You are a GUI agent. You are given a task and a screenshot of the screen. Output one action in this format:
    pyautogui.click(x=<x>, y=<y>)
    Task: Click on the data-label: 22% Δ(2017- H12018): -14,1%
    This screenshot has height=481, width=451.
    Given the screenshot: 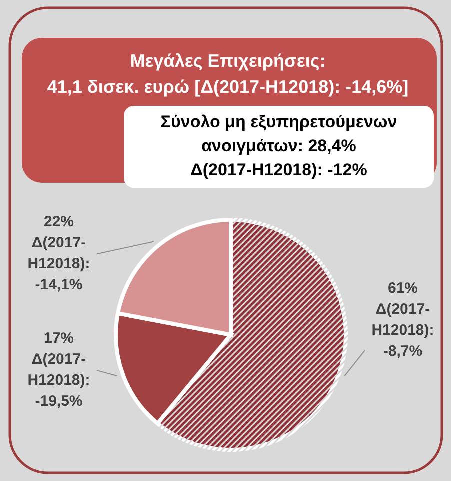 What is the action you would take?
    pyautogui.click(x=59, y=254)
    